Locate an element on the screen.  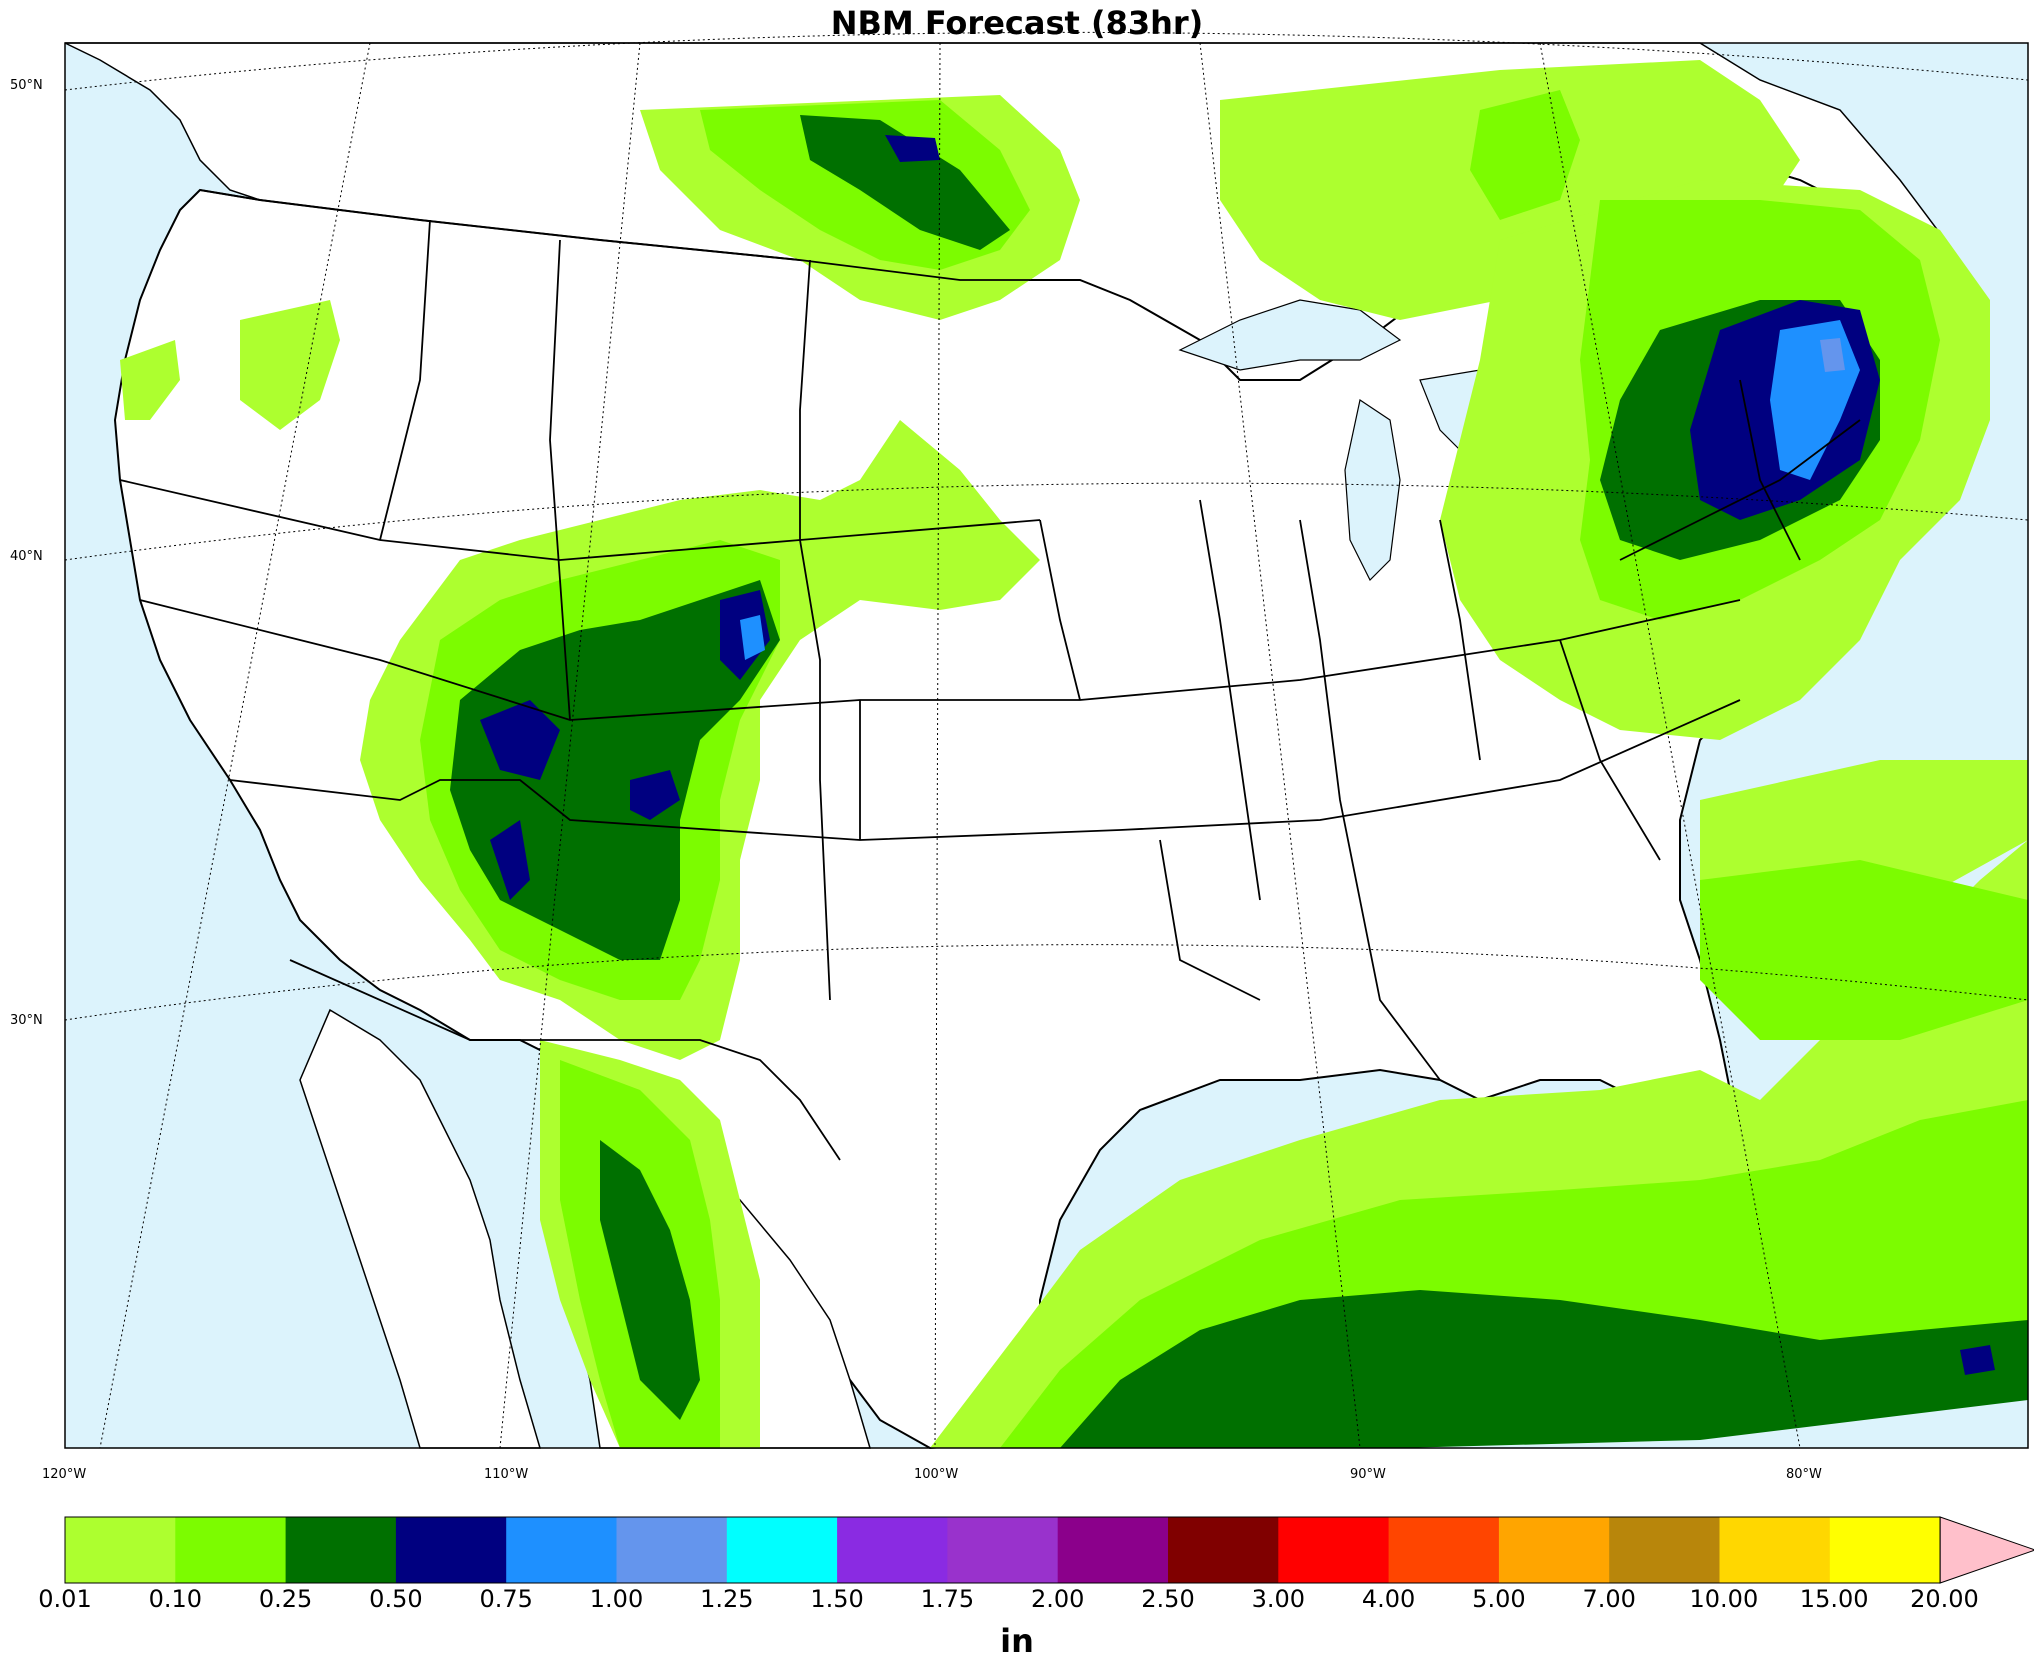
lat-label-30: 30°N is located at coordinates (26, 1020).